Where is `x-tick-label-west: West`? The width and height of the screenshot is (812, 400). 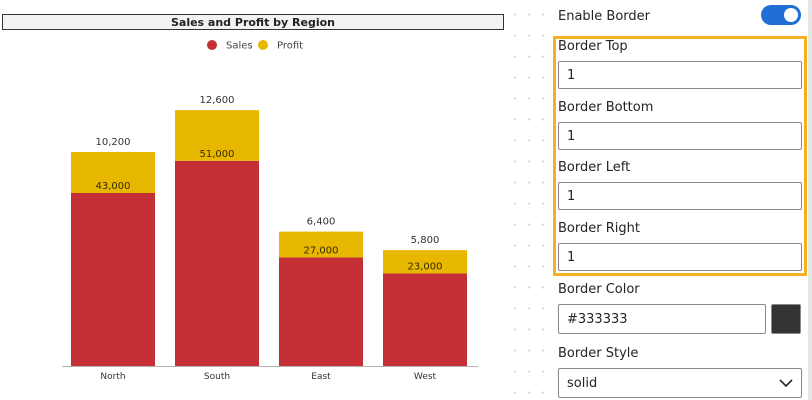 x-tick-label-west: West is located at coordinates (425, 377).